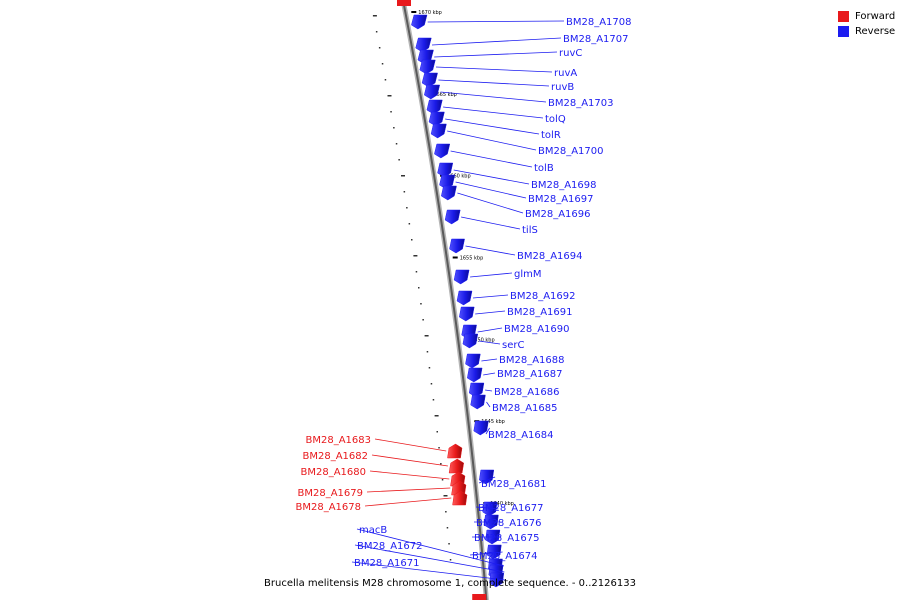 The width and height of the screenshot is (900, 600). I want to click on legend-forward: Forward, so click(866, 16).